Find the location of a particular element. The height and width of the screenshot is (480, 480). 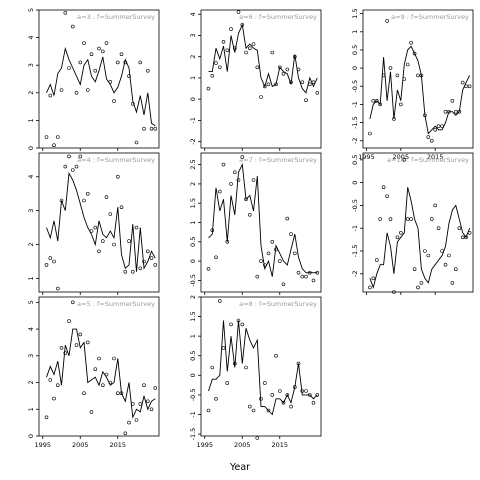

y-tick-label: -2 is located at coordinates (355, 140).